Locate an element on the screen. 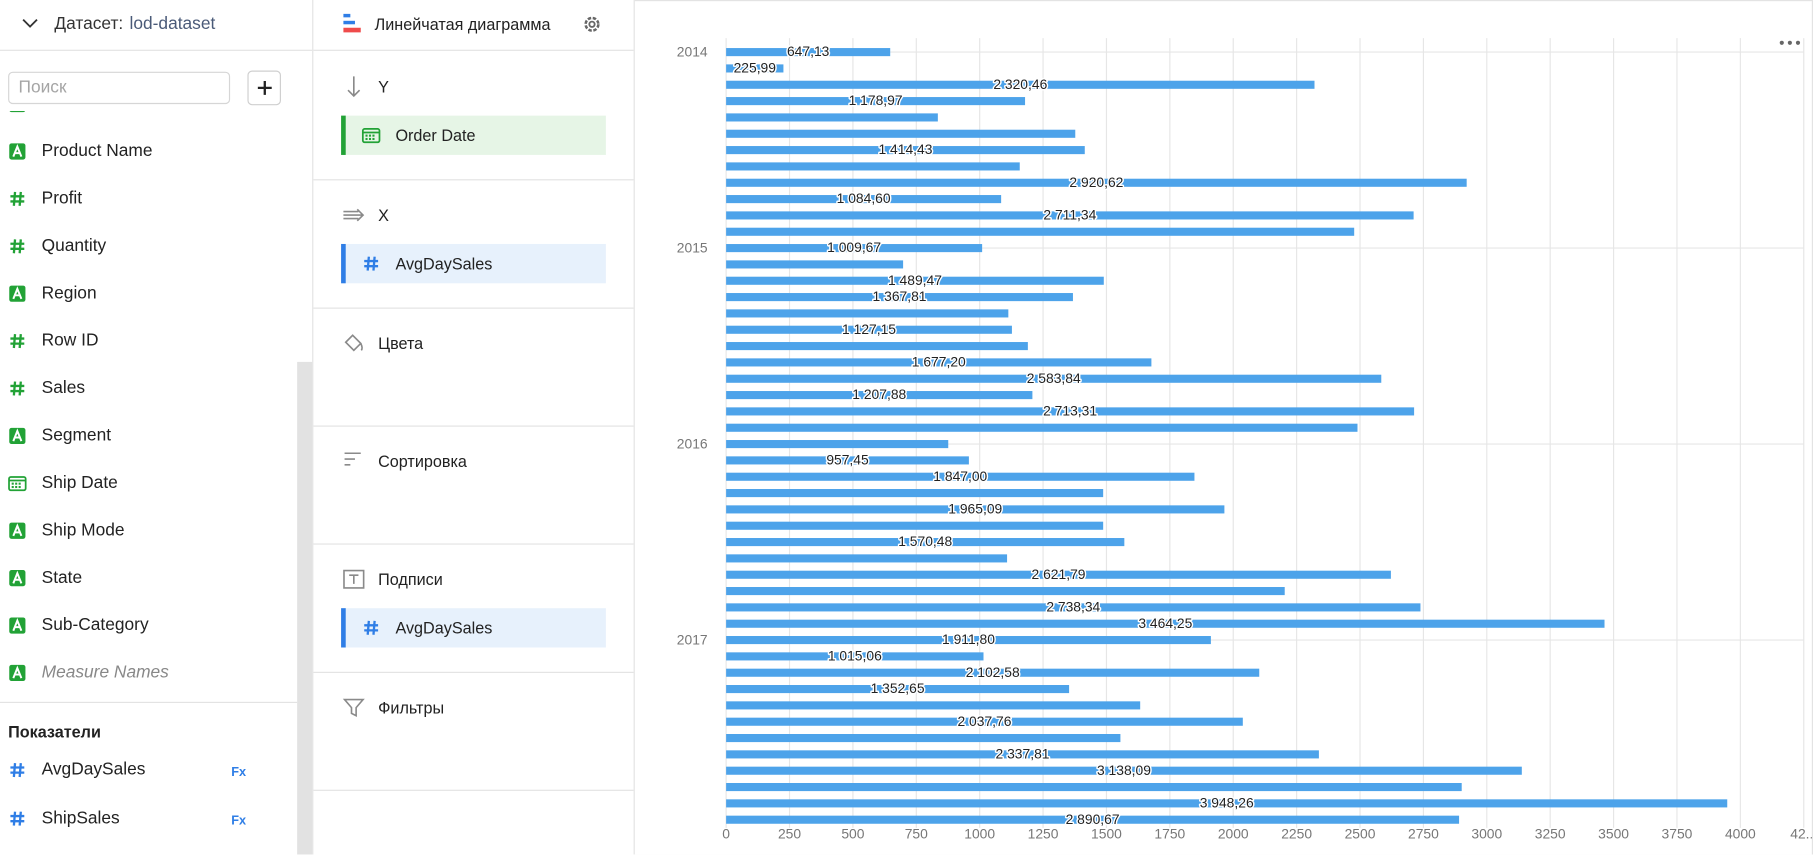 The height and width of the screenshot is (855, 1813). section-title: Фильтры is located at coordinates (411, 707).